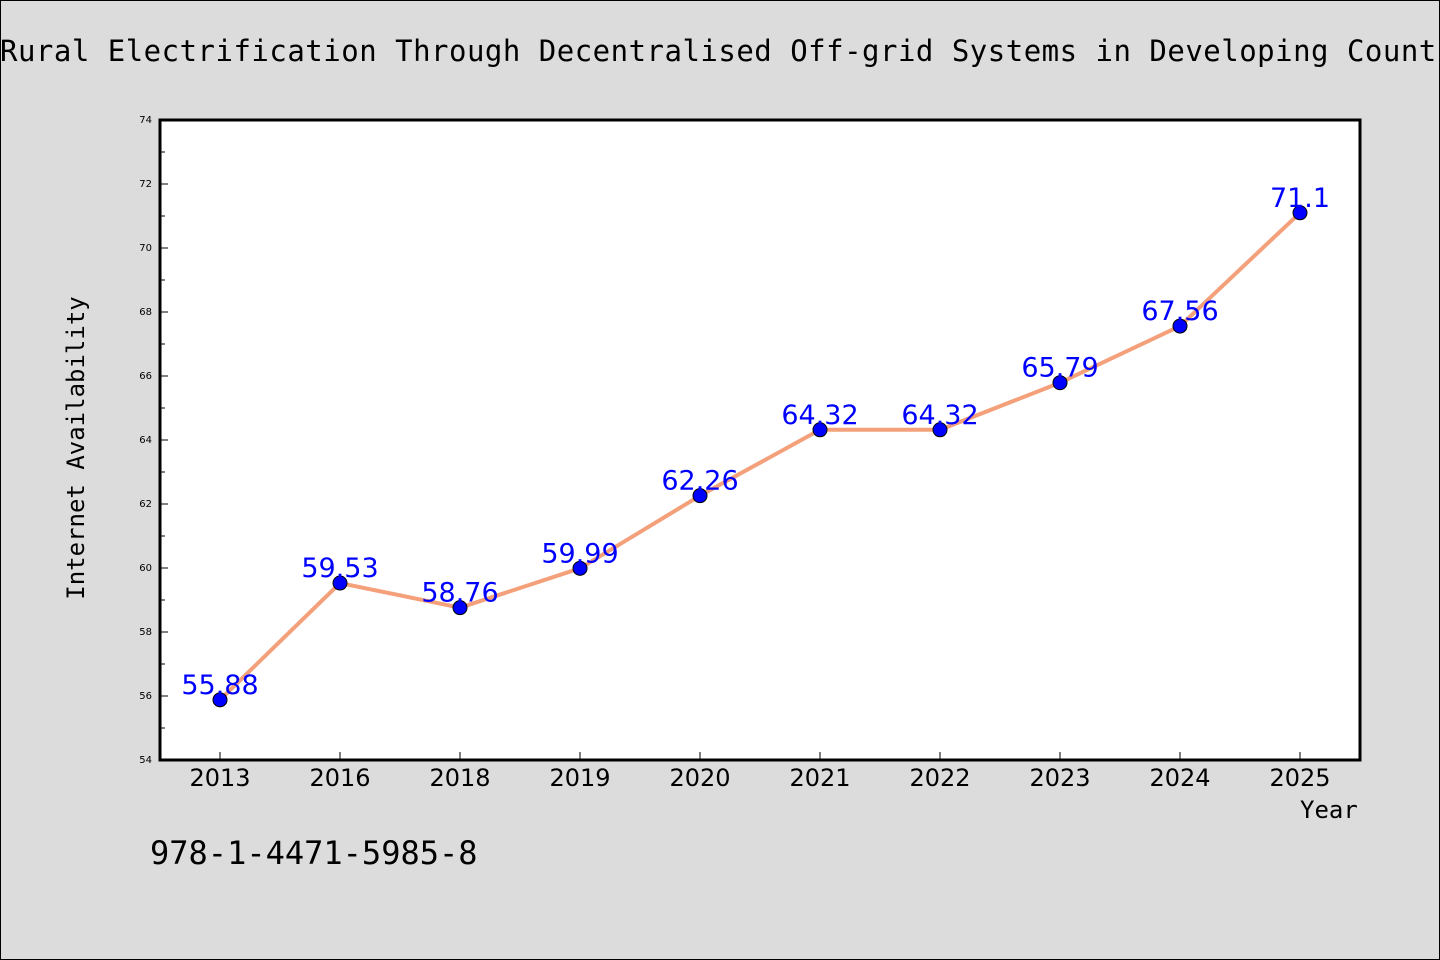 The image size is (1440, 960). I want to click on y-tick-label: 72, so click(145, 184).